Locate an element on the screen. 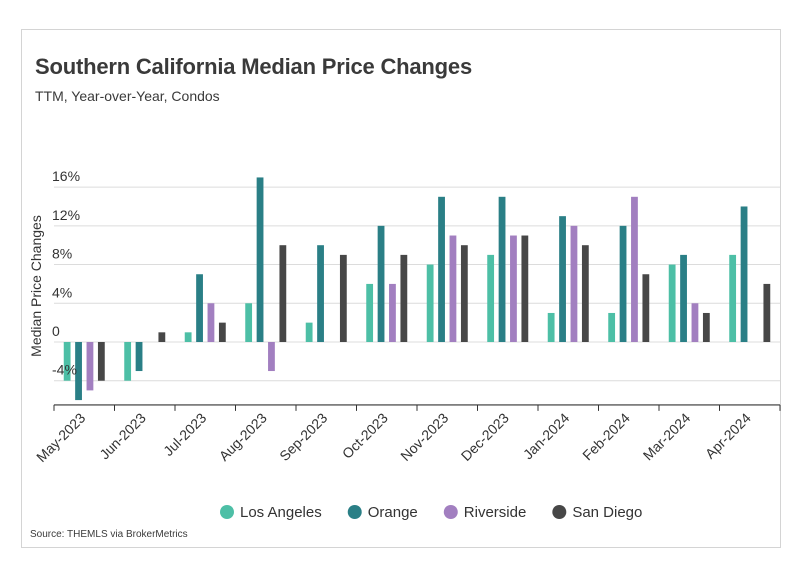 The width and height of the screenshot is (800, 575). y-tick-label: -4% is located at coordinates (64, 370).